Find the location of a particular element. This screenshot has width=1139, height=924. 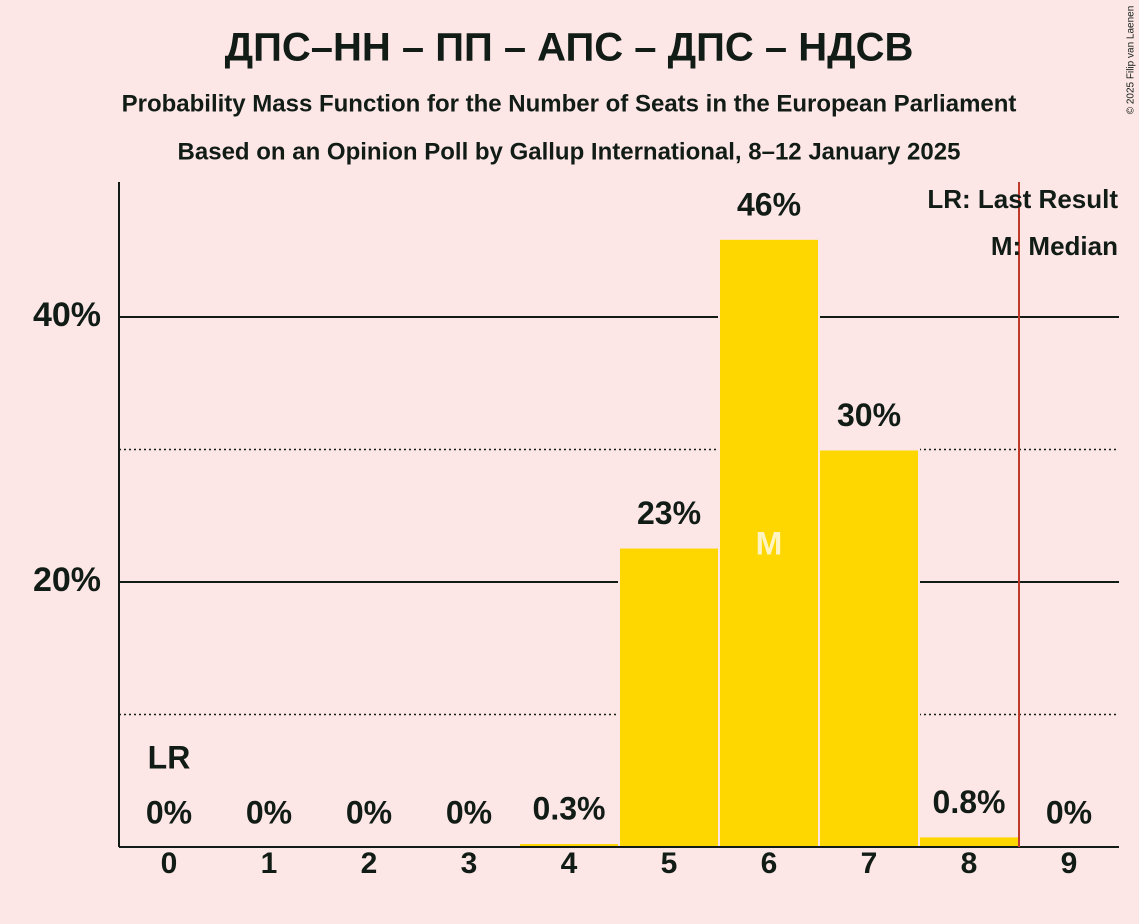

value-label: 30% is located at coordinates (869, 415).